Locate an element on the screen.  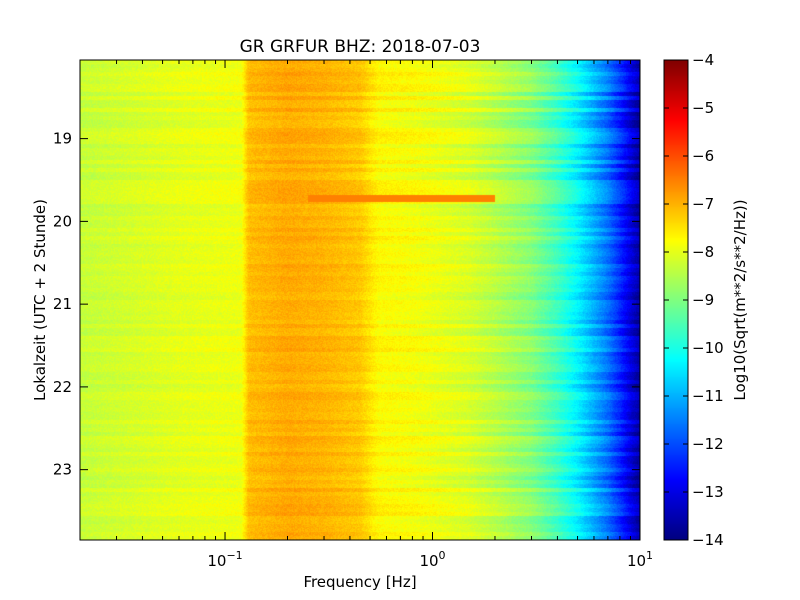
x-tick-label: 10⁰ is located at coordinates (432, 559).